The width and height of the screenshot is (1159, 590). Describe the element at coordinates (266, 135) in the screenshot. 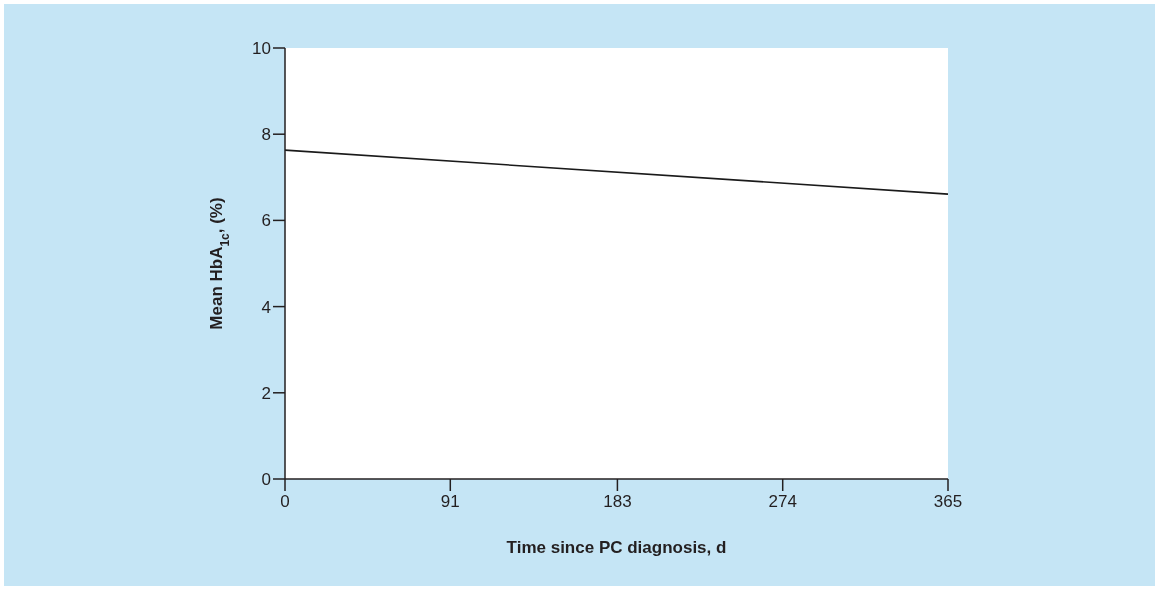

I see `y-tick-label: 8` at that location.